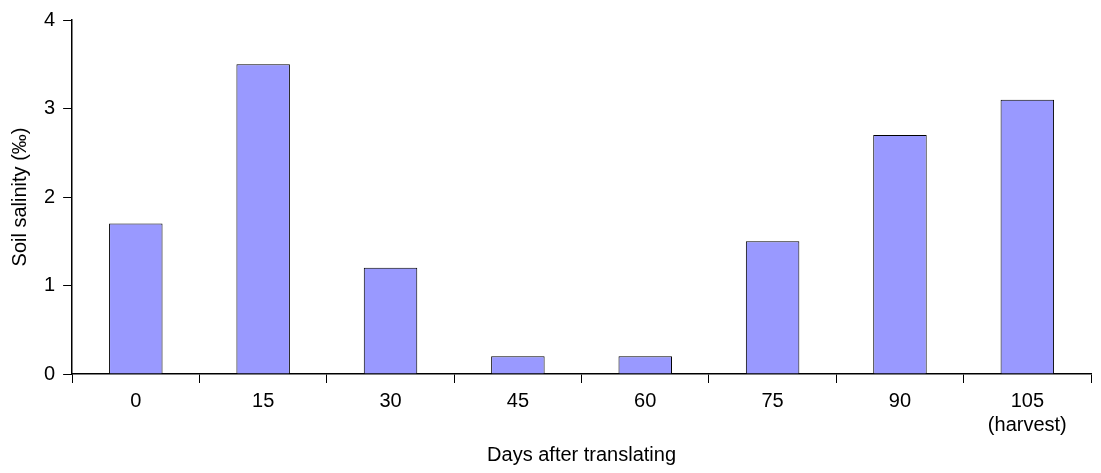 The height and width of the screenshot is (473, 1101). Describe the element at coordinates (390, 399) in the screenshot. I see `x-tick-label: 30` at that location.